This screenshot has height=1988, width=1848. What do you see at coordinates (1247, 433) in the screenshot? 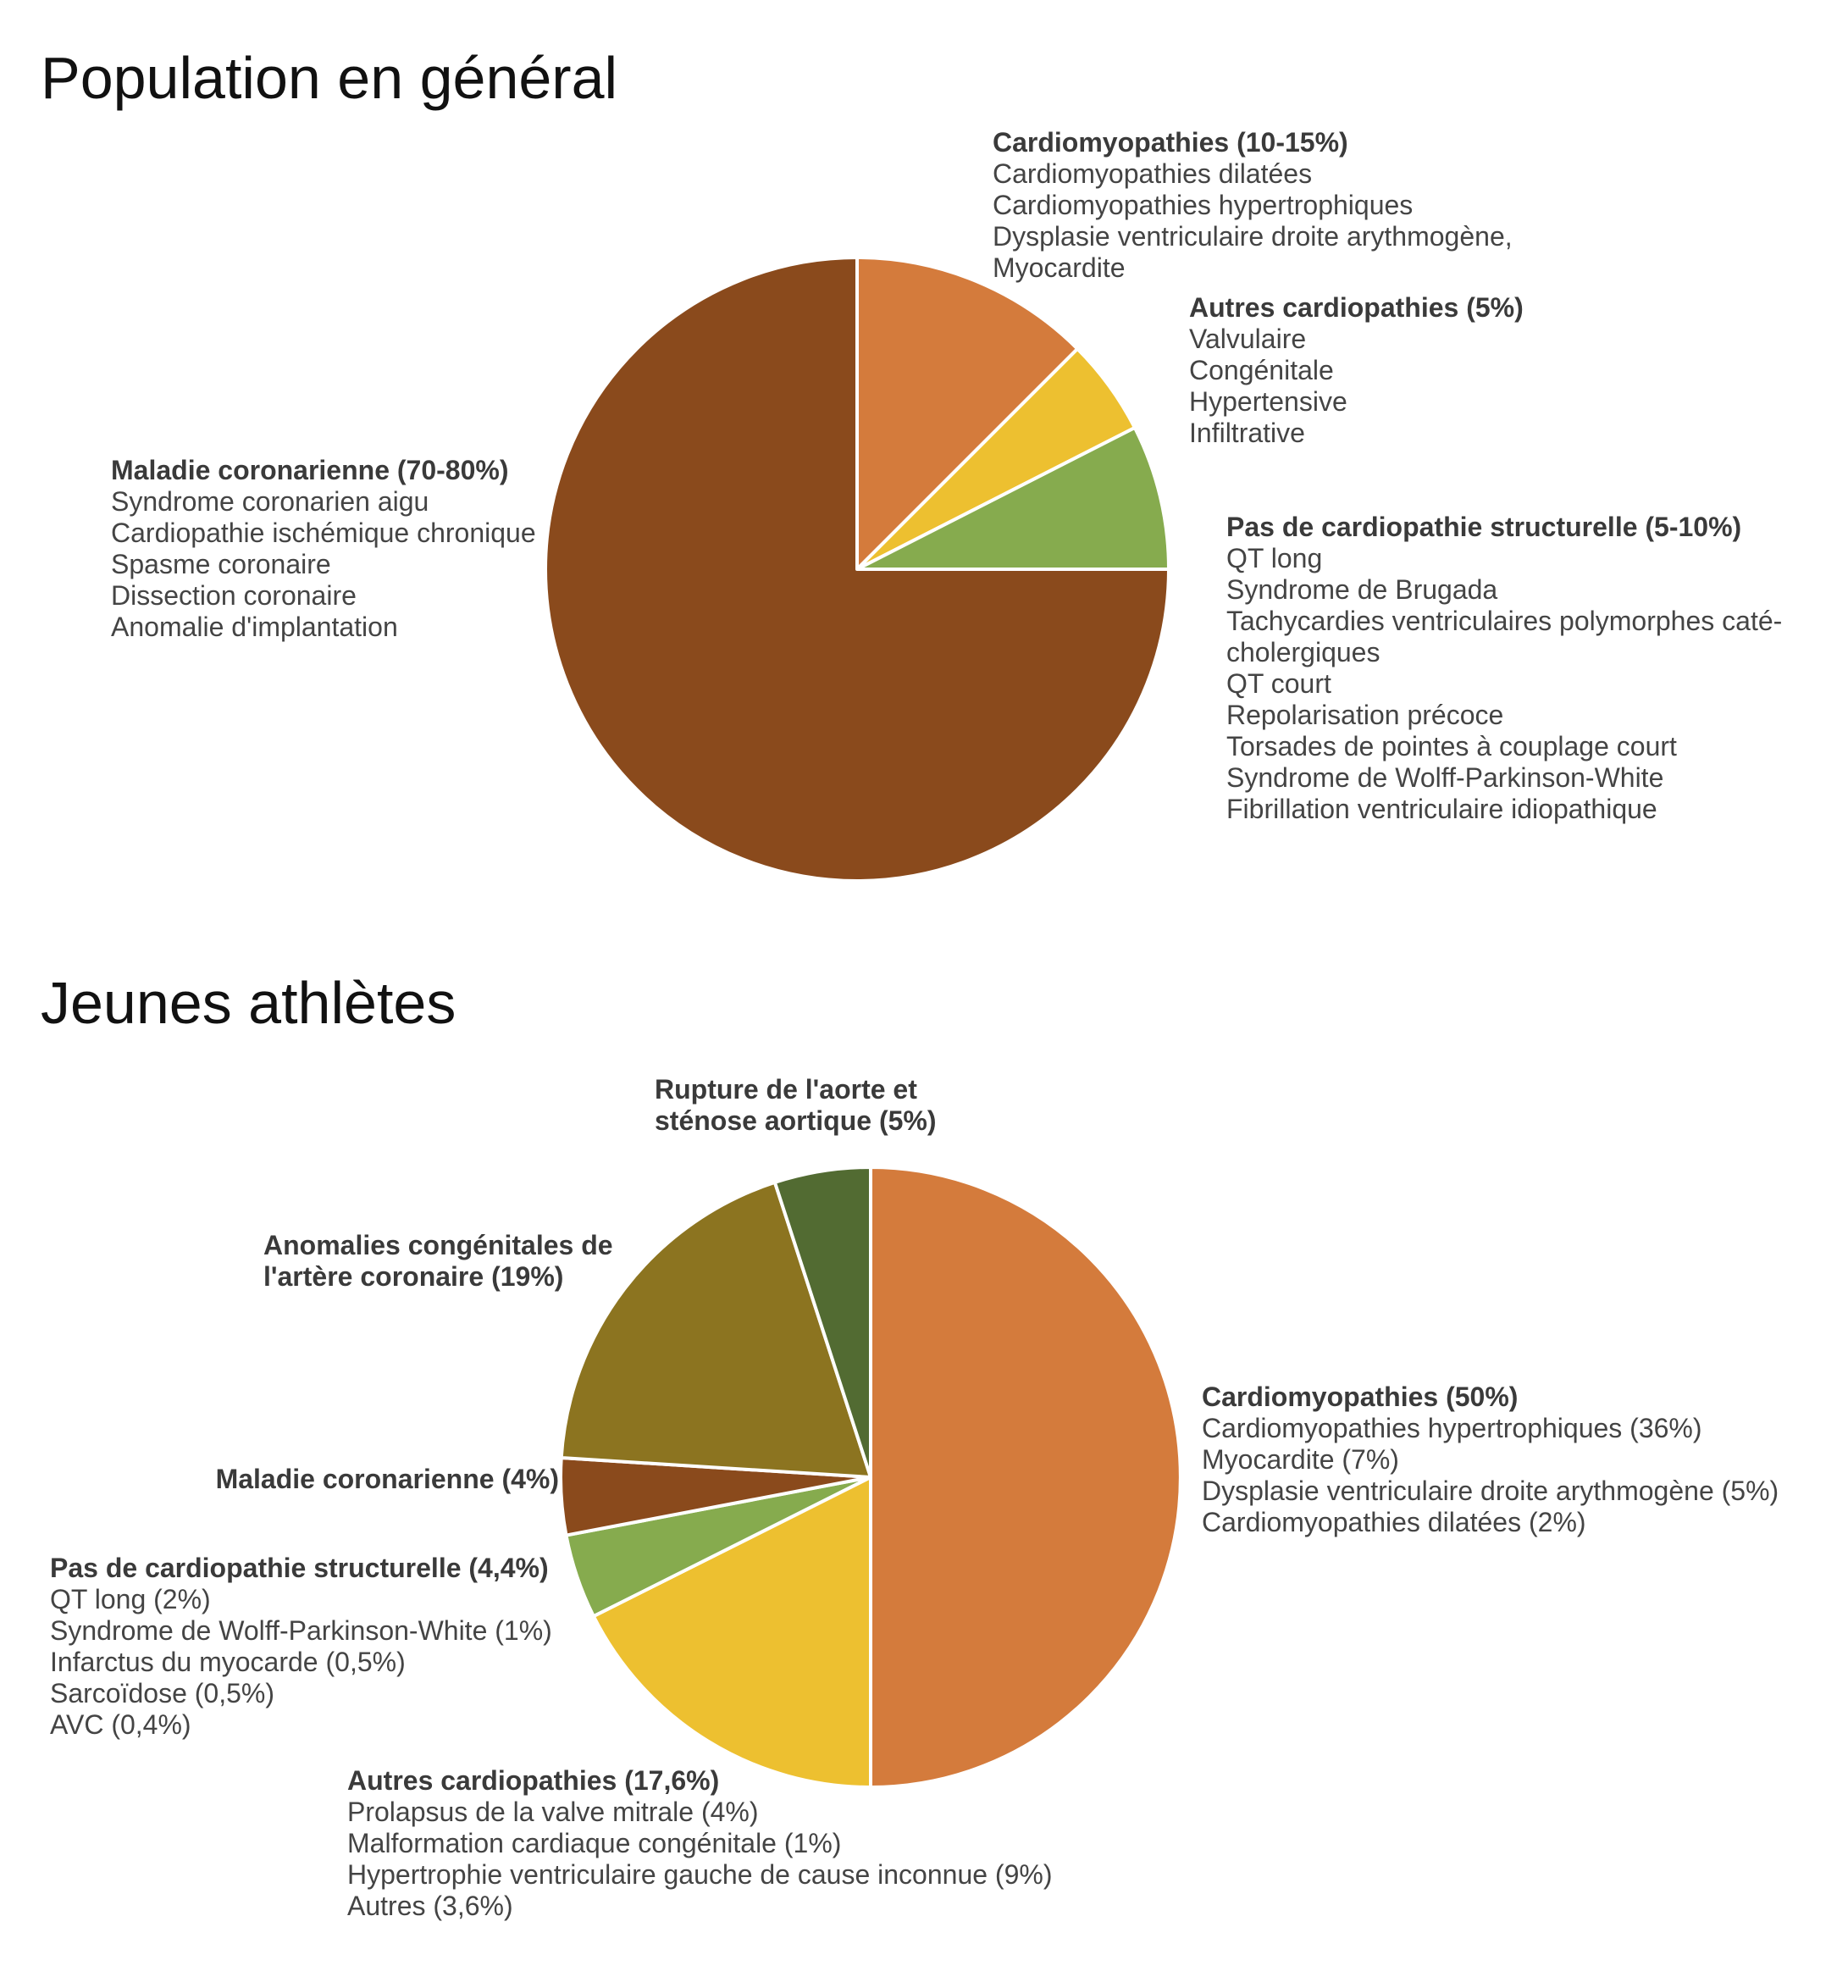
I see `slice-detail-item: Infiltrative` at bounding box center [1247, 433].